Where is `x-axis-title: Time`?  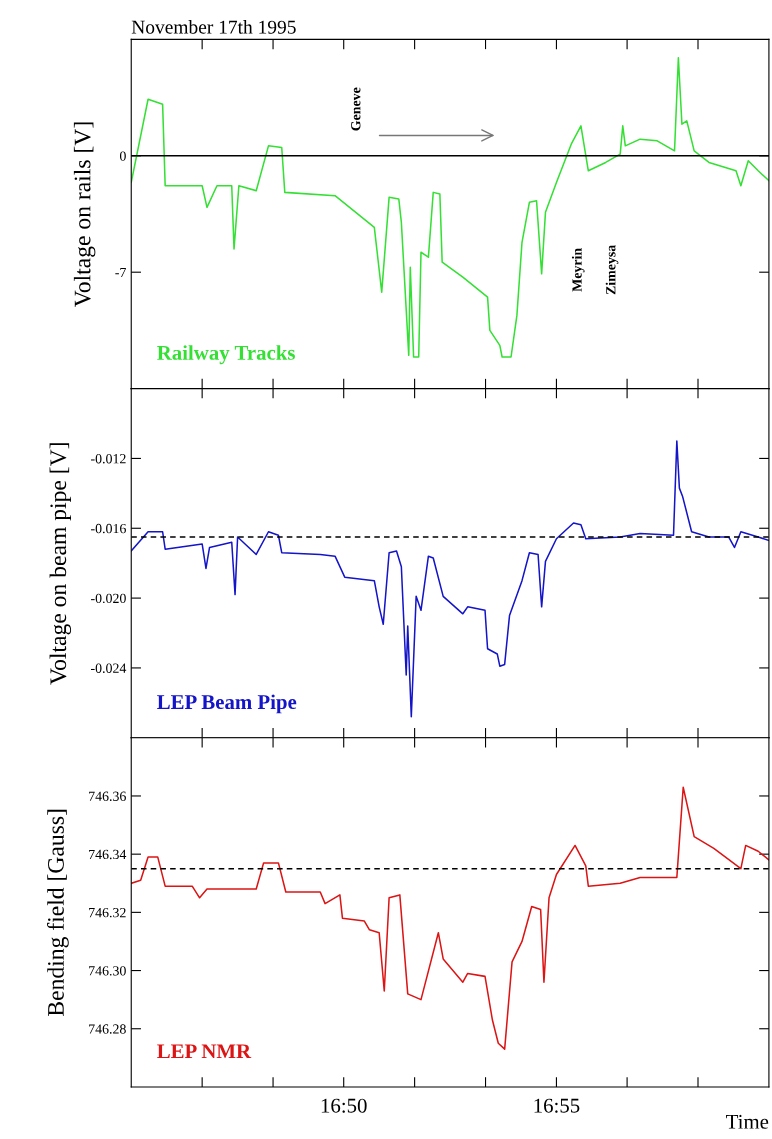
x-axis-title: Time is located at coordinates (747, 1121).